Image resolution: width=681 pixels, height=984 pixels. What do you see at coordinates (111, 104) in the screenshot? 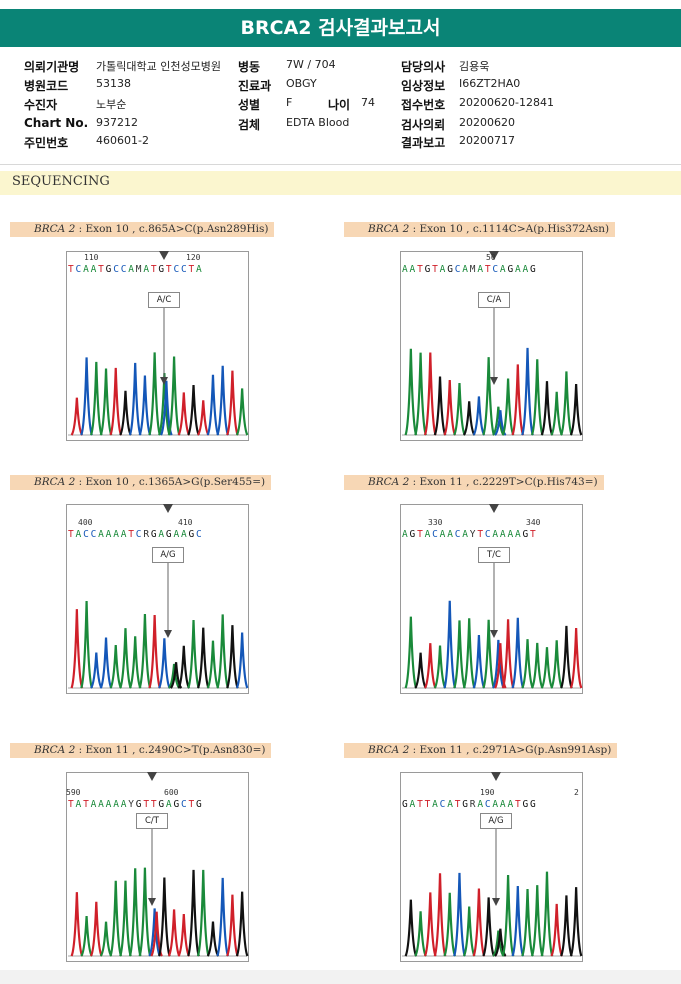
I see `value-patient: 노부순` at bounding box center [111, 104].